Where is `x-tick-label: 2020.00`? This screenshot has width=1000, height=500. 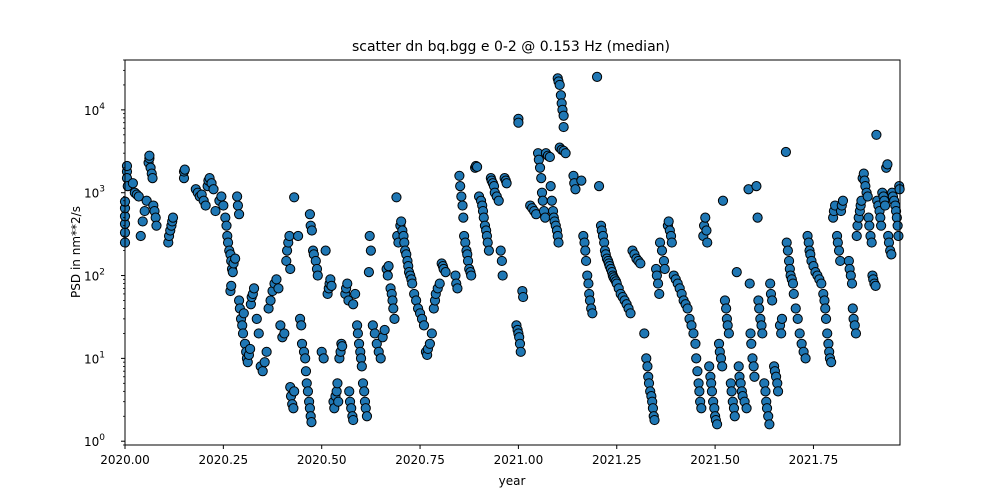
x-tick-label: 2020.00 is located at coordinates (125, 460).